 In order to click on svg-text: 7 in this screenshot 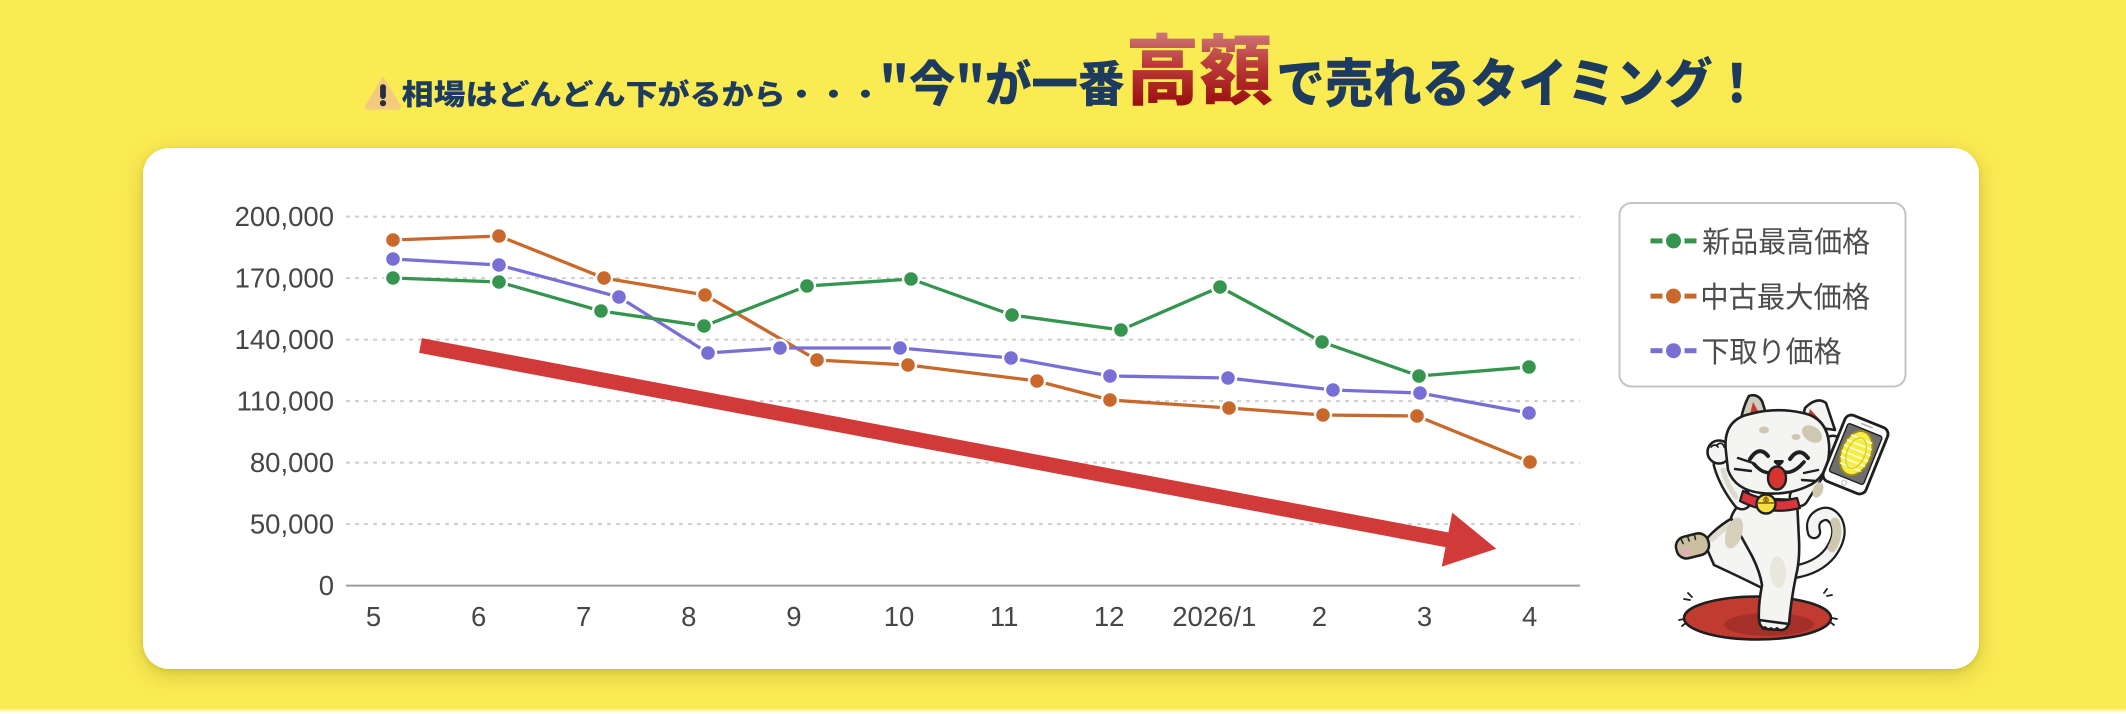, I will do `click(583, 616)`.